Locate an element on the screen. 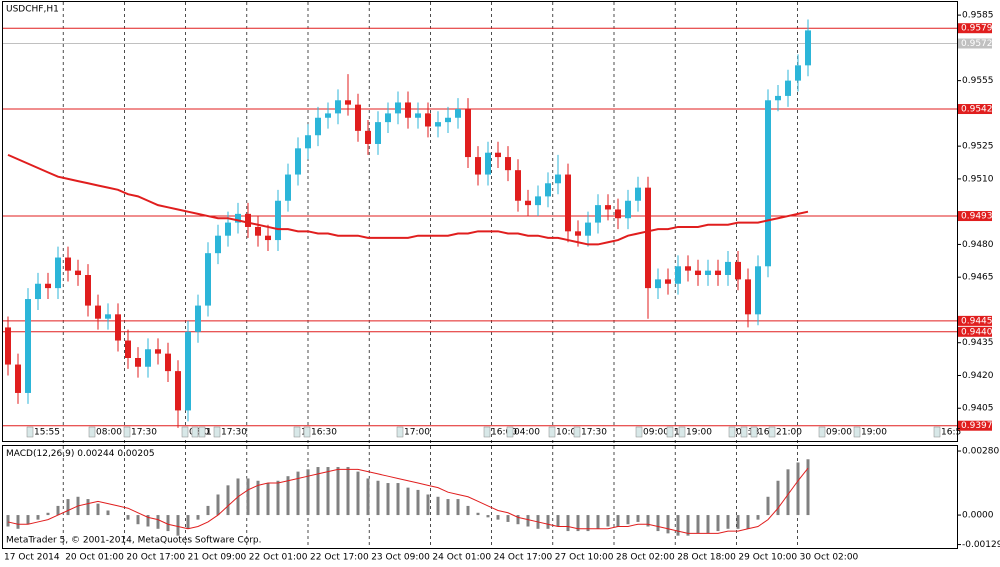 This screenshot has width=1000, height=567. level-label: 0.9445 is located at coordinates (977, 321).